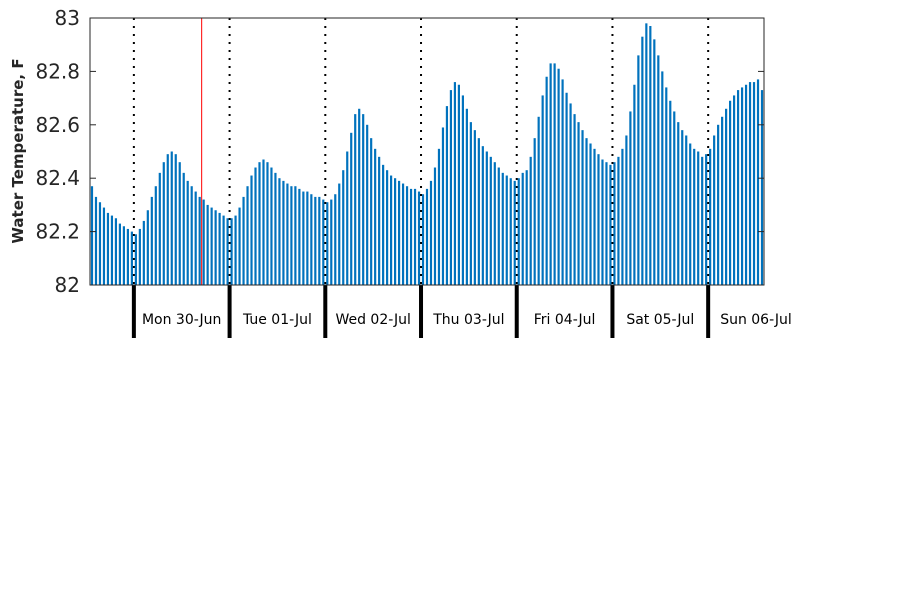  I want to click on day-label: Sun 06-Jul, so click(756, 320).